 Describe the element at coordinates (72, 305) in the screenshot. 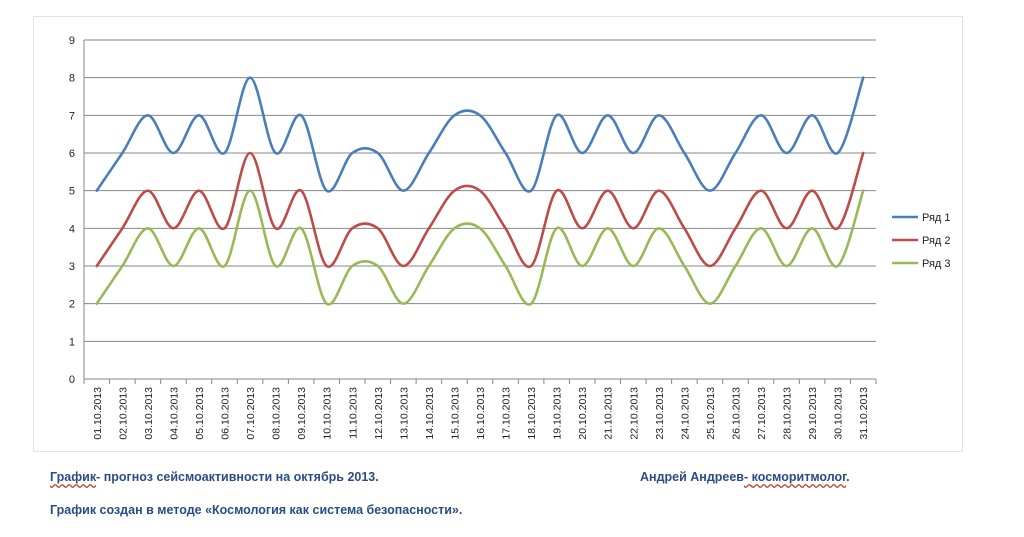

I see `y-tick-label: 2` at that location.